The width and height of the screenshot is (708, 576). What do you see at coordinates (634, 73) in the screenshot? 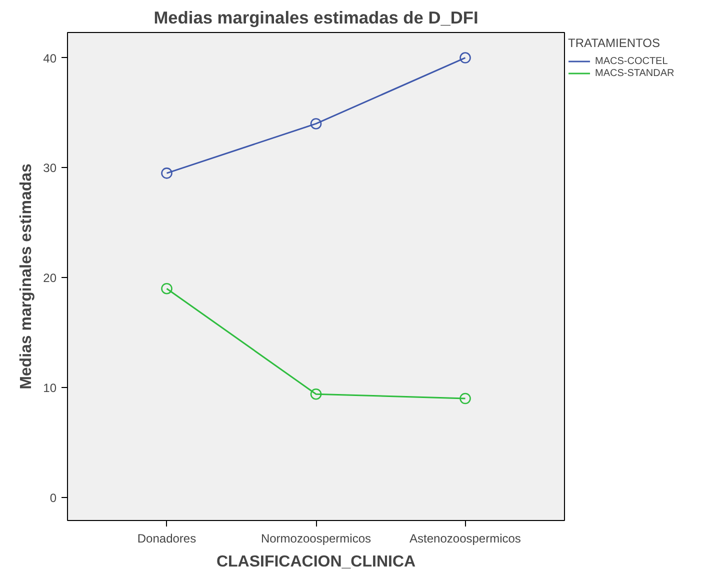
I see `legend-label: MACS-STANDAR` at bounding box center [634, 73].